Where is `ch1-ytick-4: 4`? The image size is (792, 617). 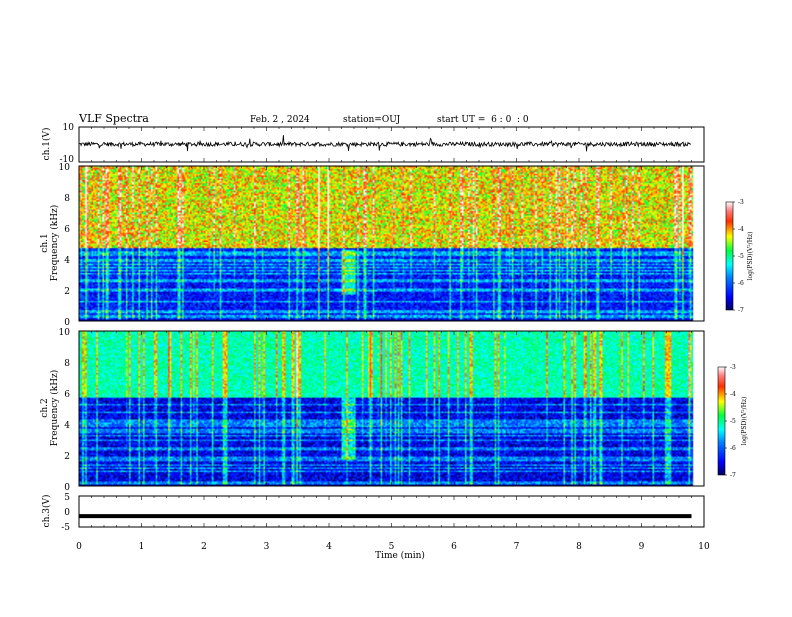 ch1-ytick-4: 4 is located at coordinates (67, 261).